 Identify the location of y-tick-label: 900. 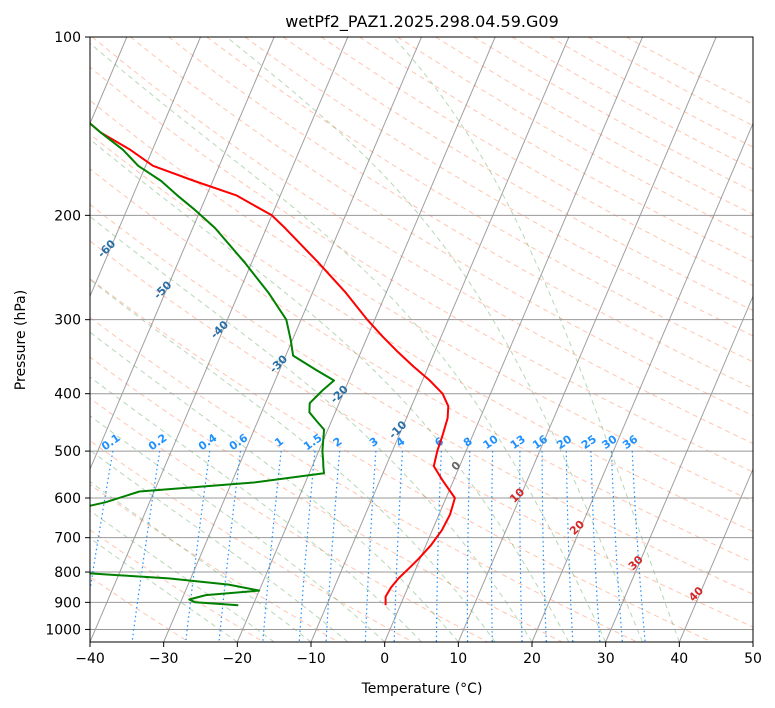
(67, 603).